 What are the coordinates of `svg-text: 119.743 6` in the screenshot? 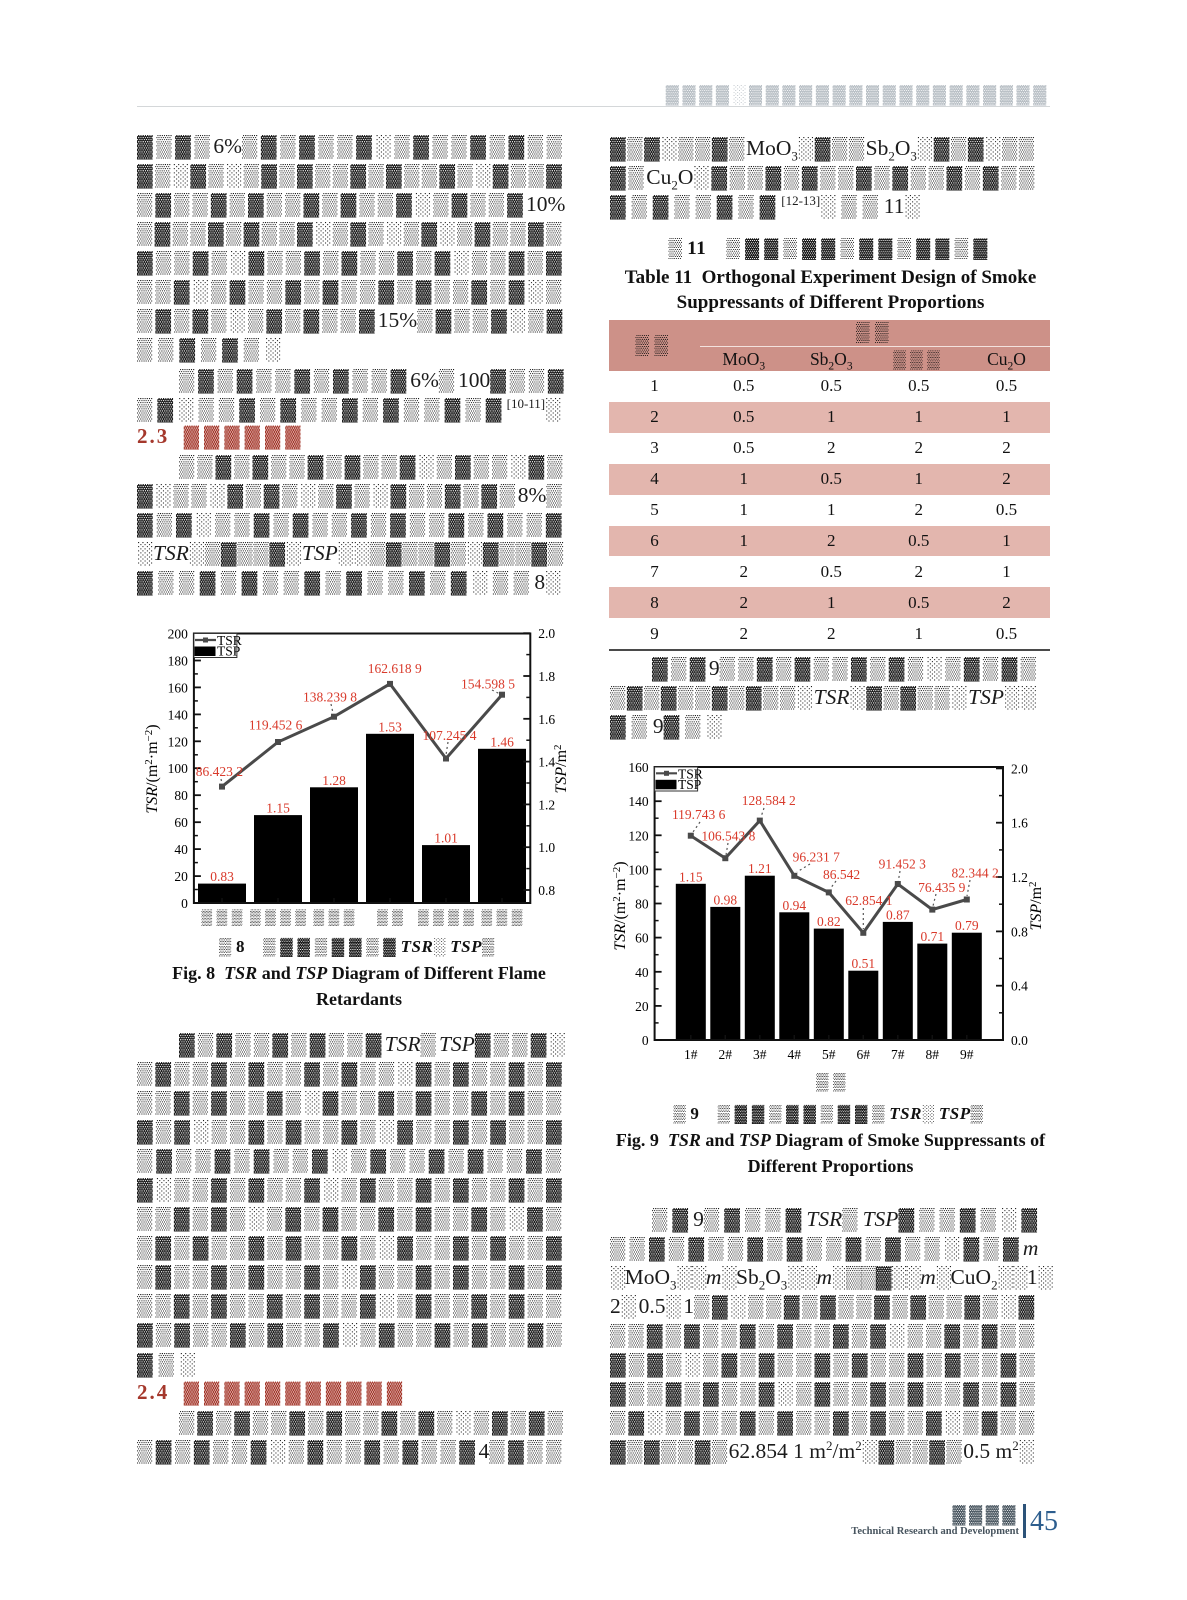 It's located at (699, 814).